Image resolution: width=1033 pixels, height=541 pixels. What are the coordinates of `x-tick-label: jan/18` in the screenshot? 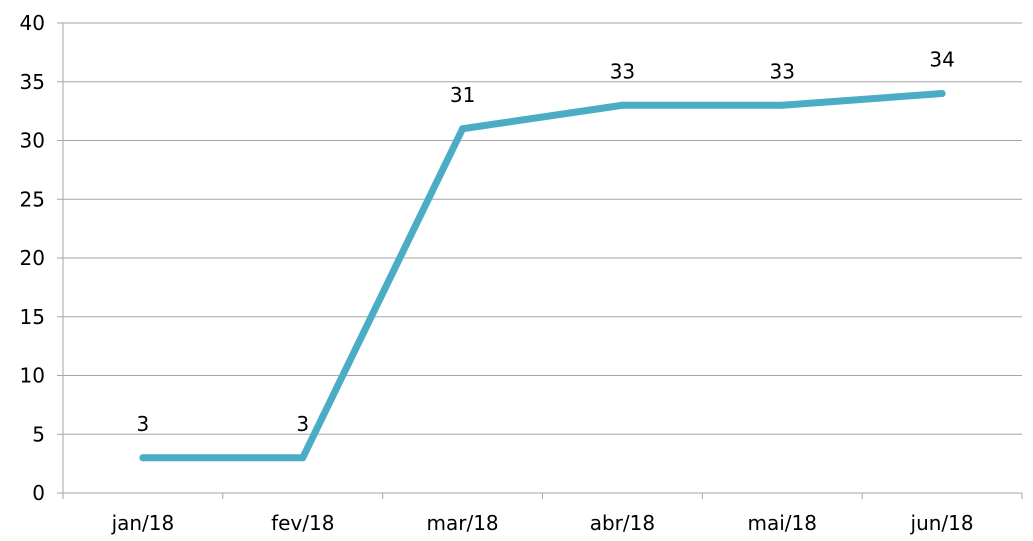 It's located at (143, 523).